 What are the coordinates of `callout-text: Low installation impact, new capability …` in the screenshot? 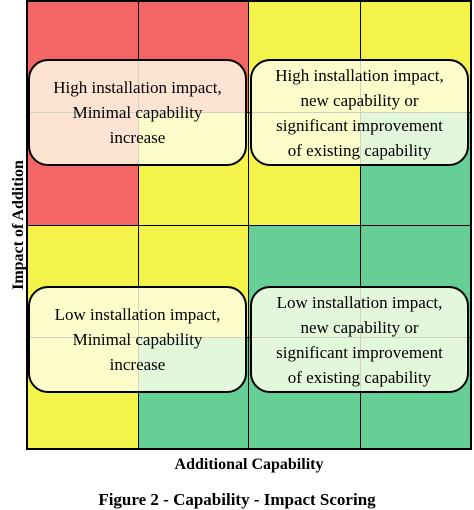 It's located at (359, 340).